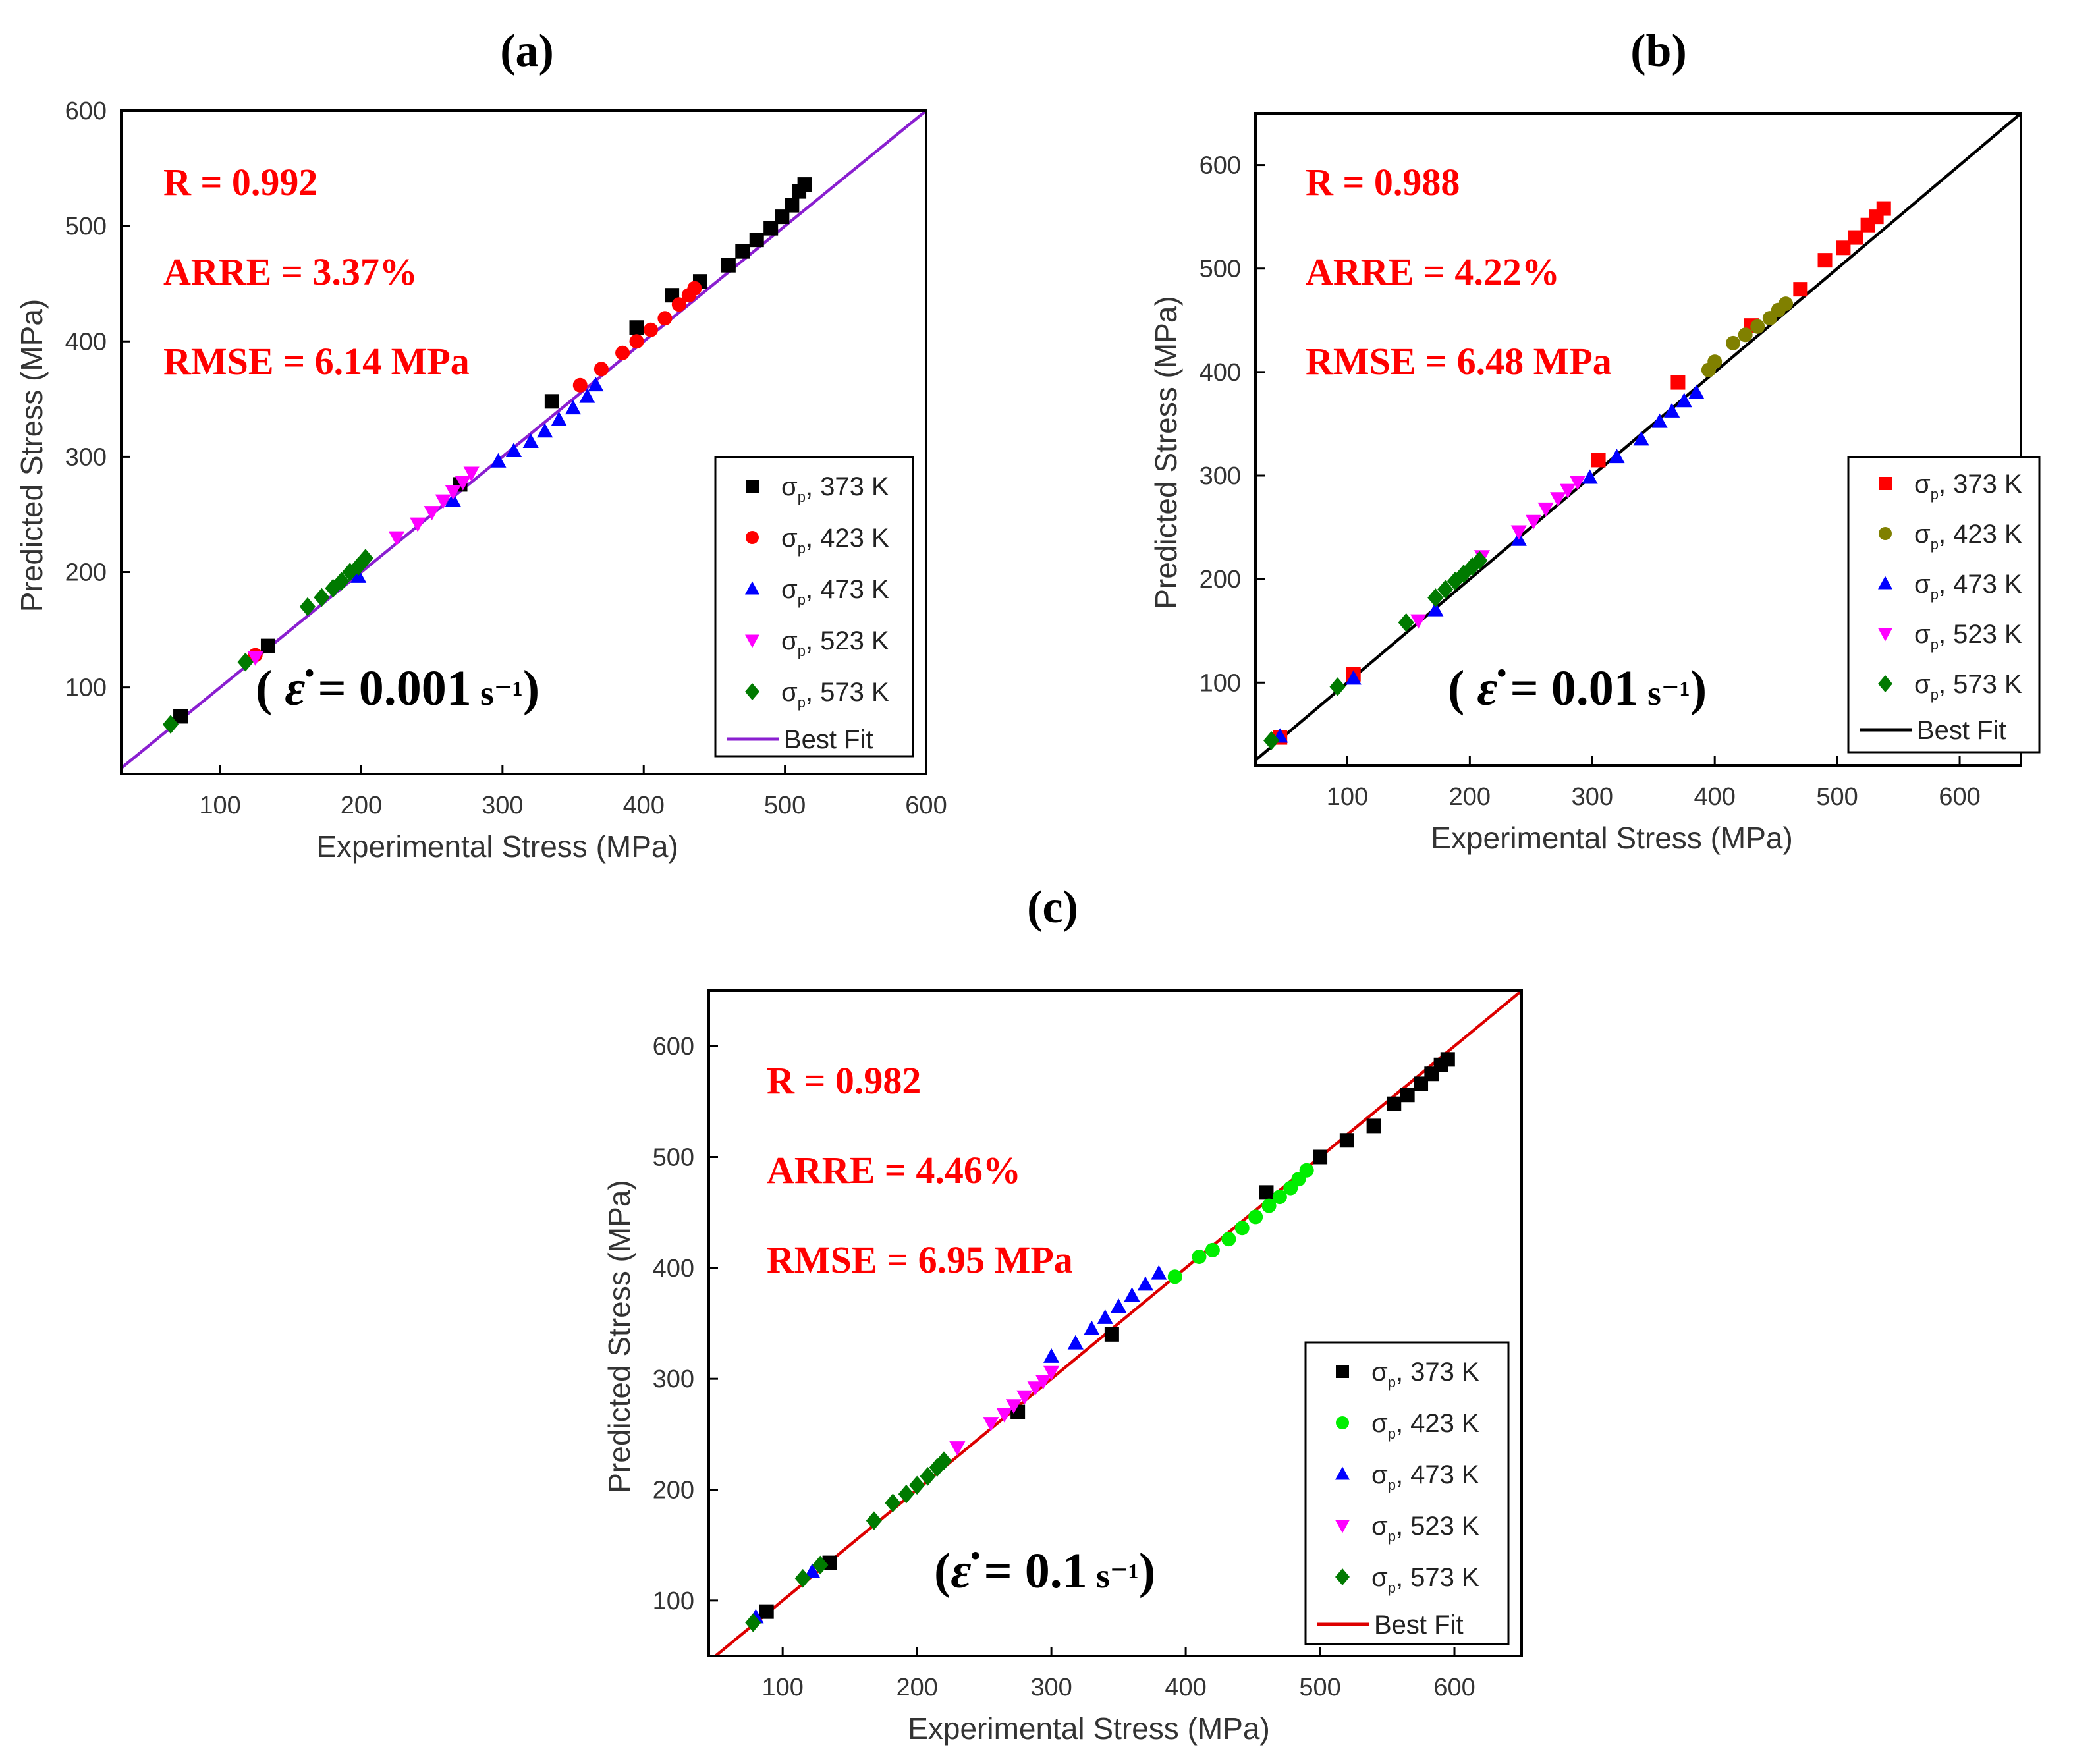  I want to click on strain-rate-label: (ε̇ = 0.1 s⁻¹), so click(1044, 1571).